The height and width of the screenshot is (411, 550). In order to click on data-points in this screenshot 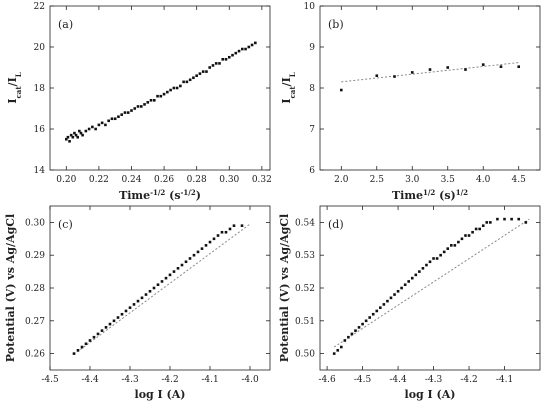, I will do `click(430, 77)`.